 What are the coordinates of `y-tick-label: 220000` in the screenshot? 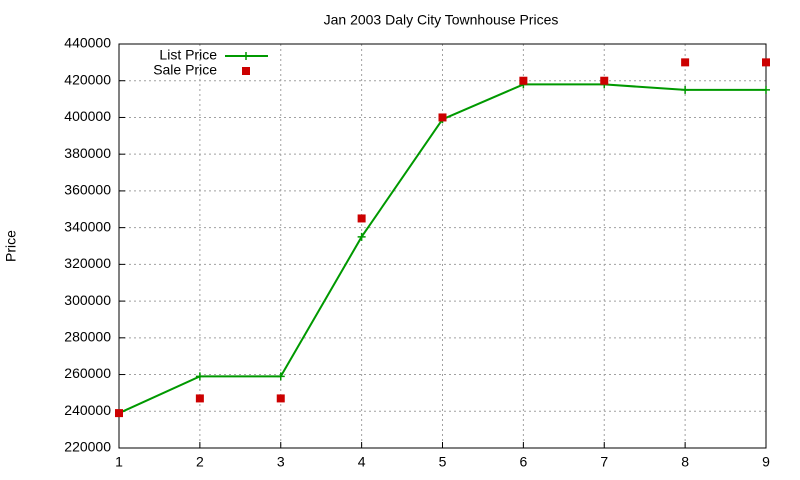 It's located at (87, 447).